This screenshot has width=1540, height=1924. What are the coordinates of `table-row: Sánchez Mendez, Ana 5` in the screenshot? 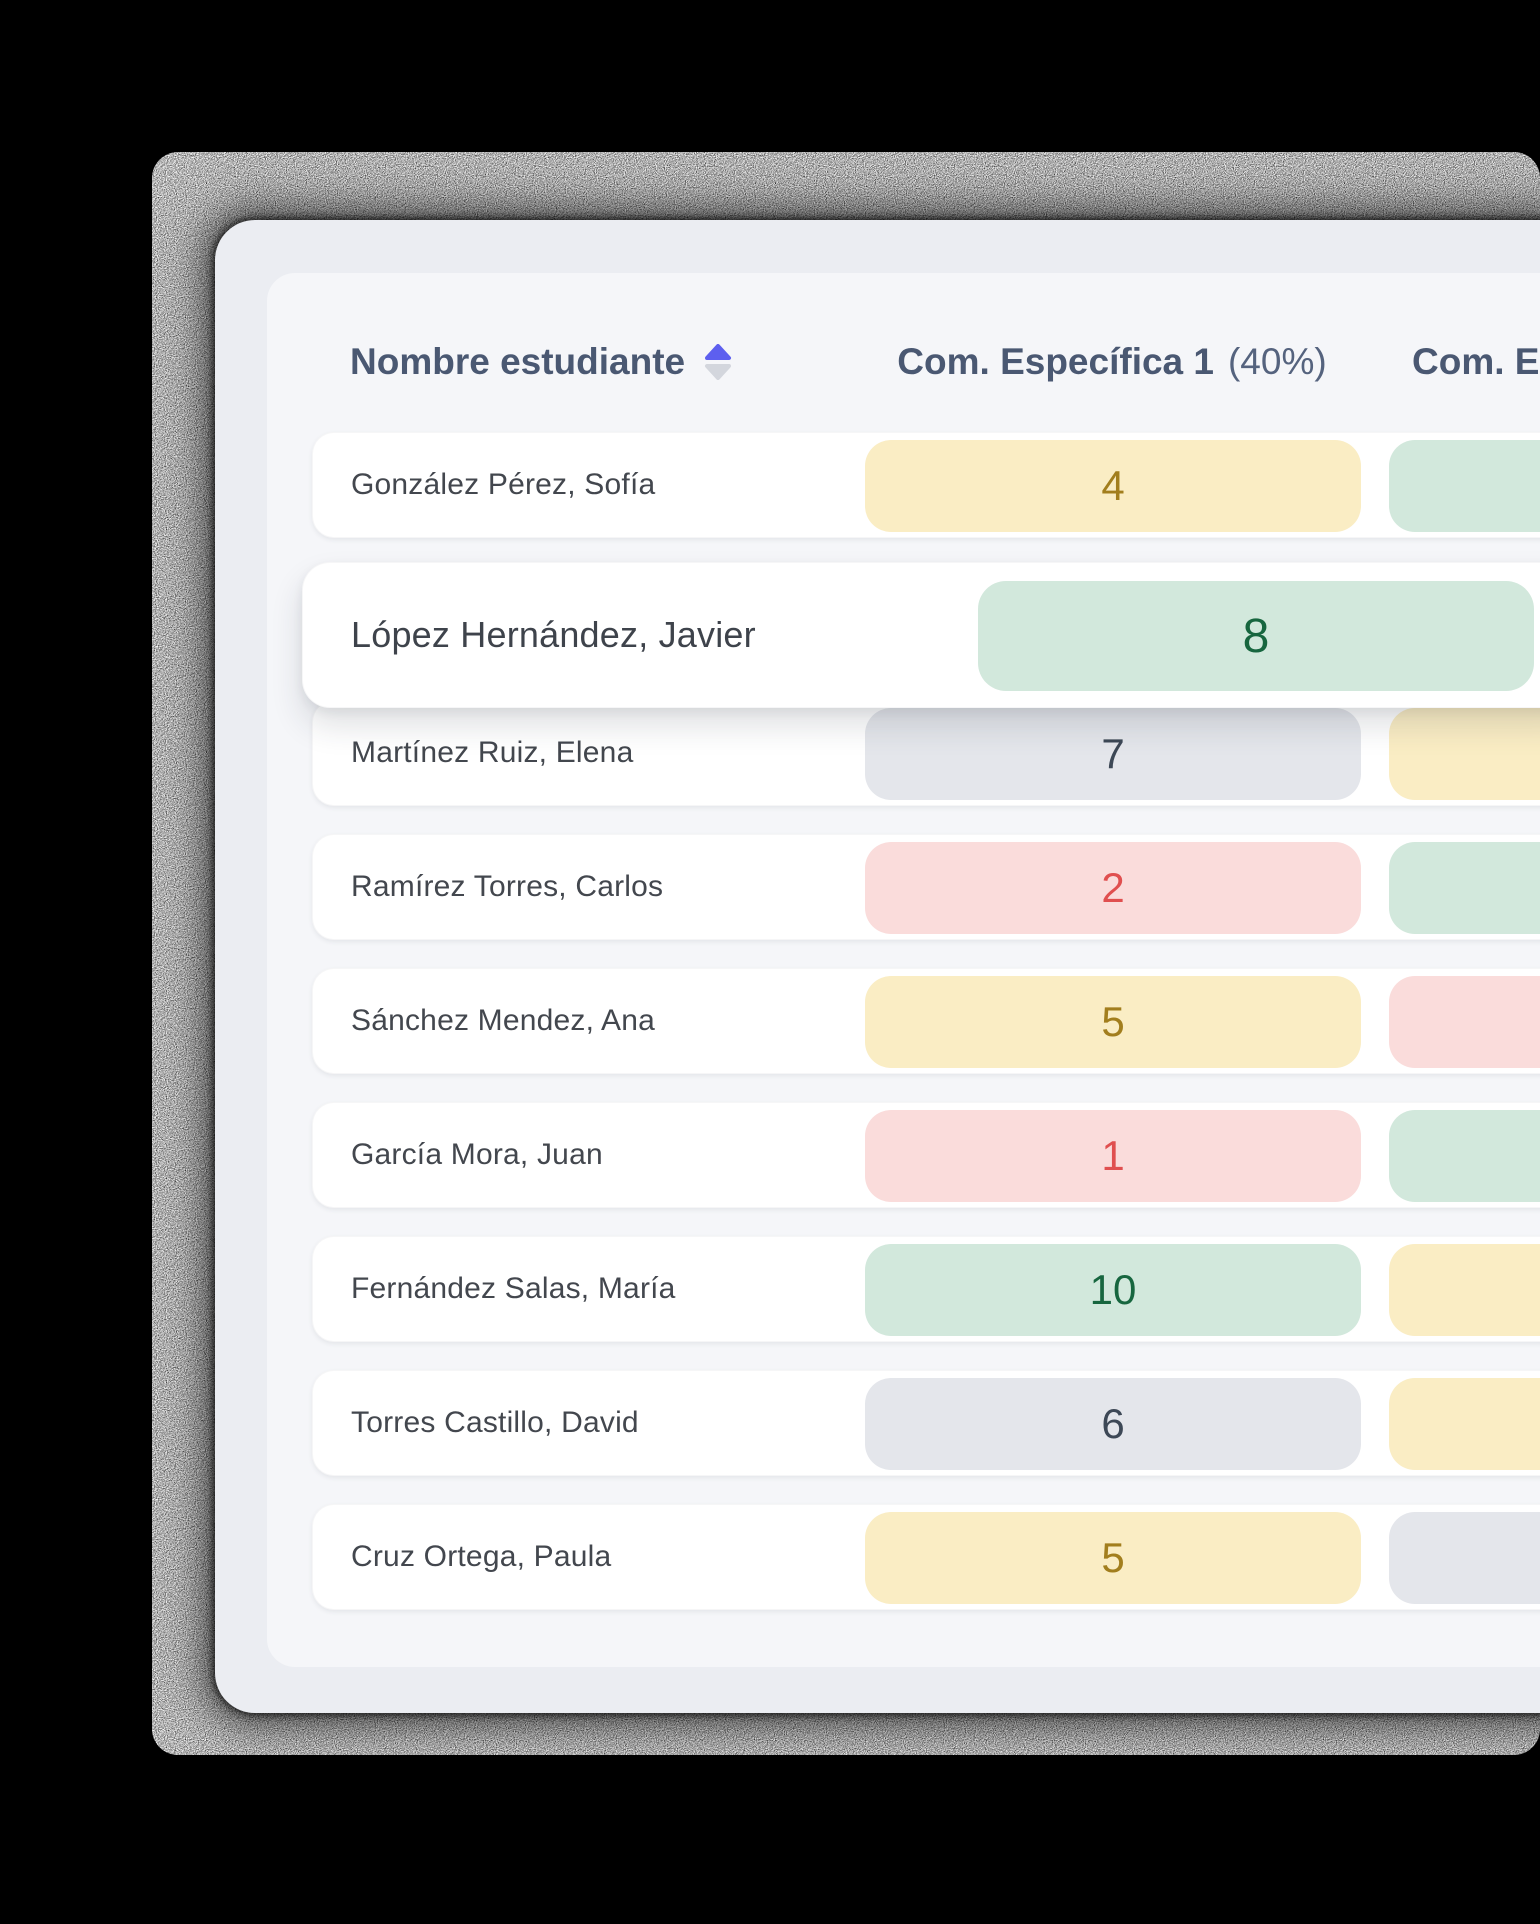 It's located at (926, 1021).